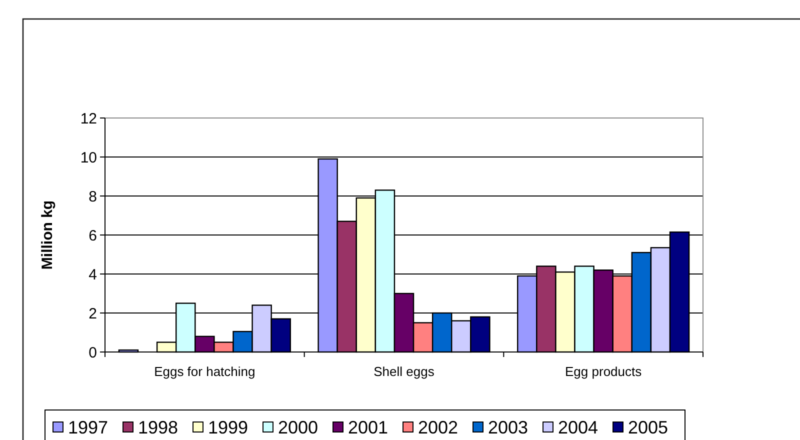 Image resolution: width=800 pixels, height=440 pixels. I want to click on legend-label: 2002, so click(438, 427).